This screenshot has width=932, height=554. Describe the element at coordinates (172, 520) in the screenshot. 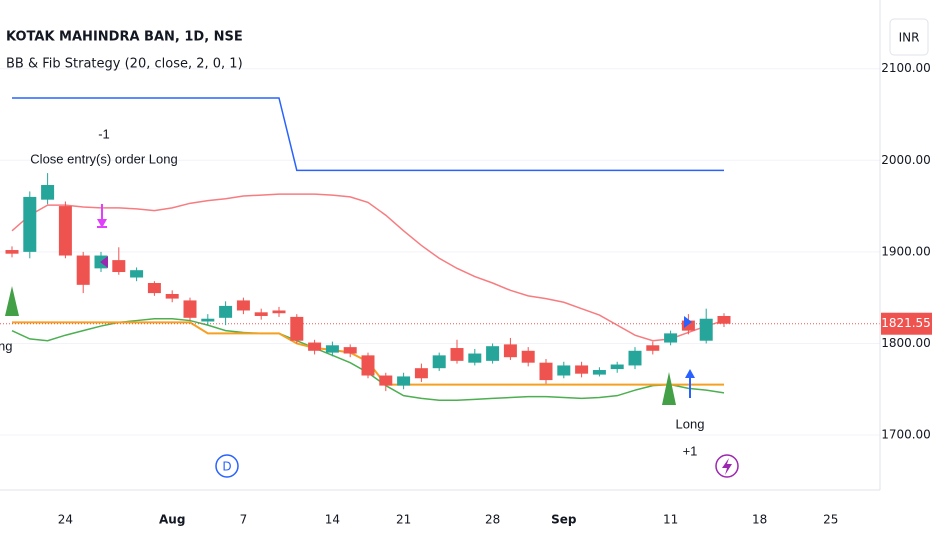

I see `x-tick-label: Aug` at that location.